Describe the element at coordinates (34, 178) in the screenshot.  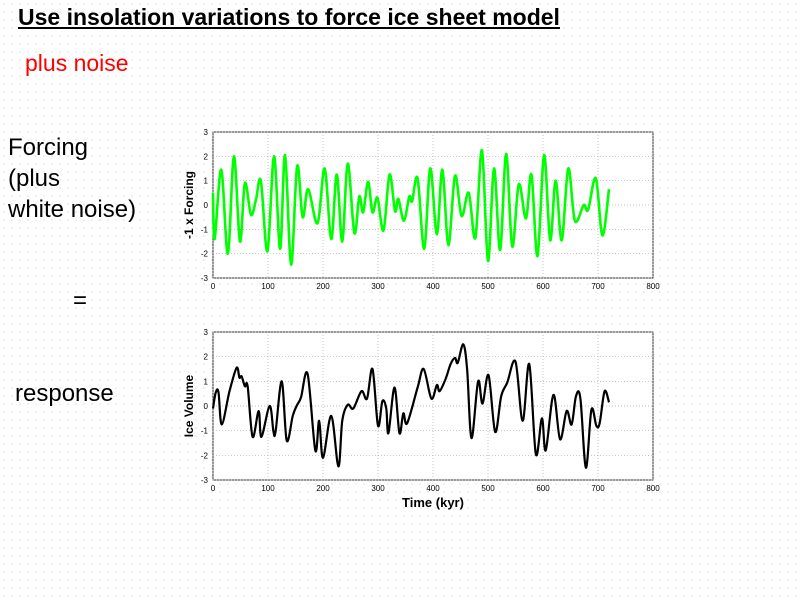
I see `forcing-label-line2: (plus` at that location.